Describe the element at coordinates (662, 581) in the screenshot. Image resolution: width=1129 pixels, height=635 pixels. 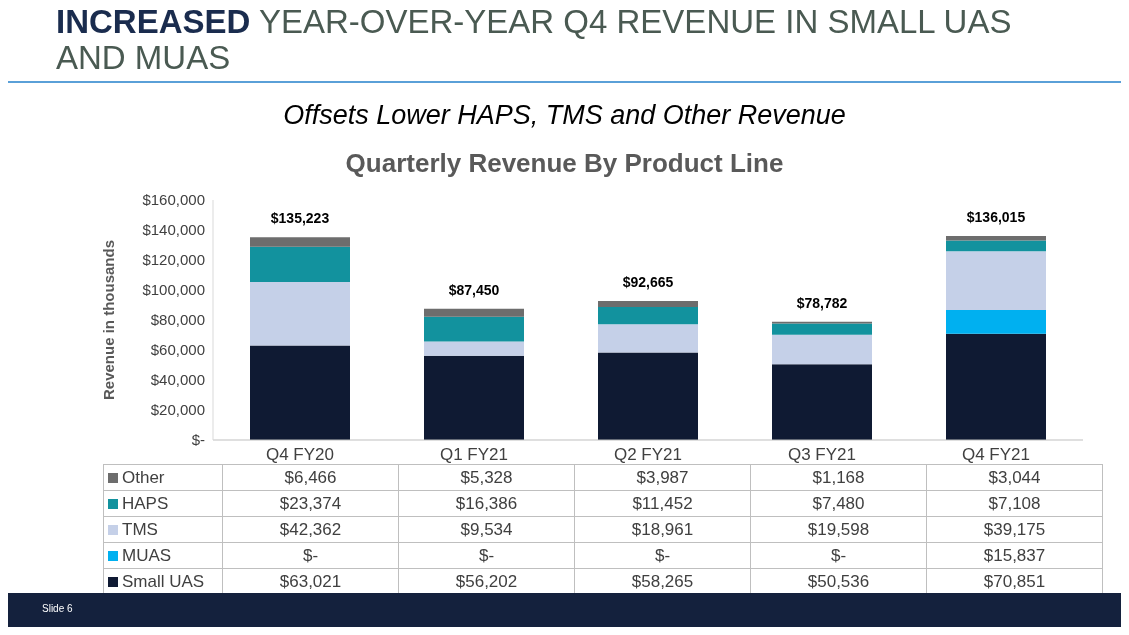
I see `data-label: $58,265` at that location.